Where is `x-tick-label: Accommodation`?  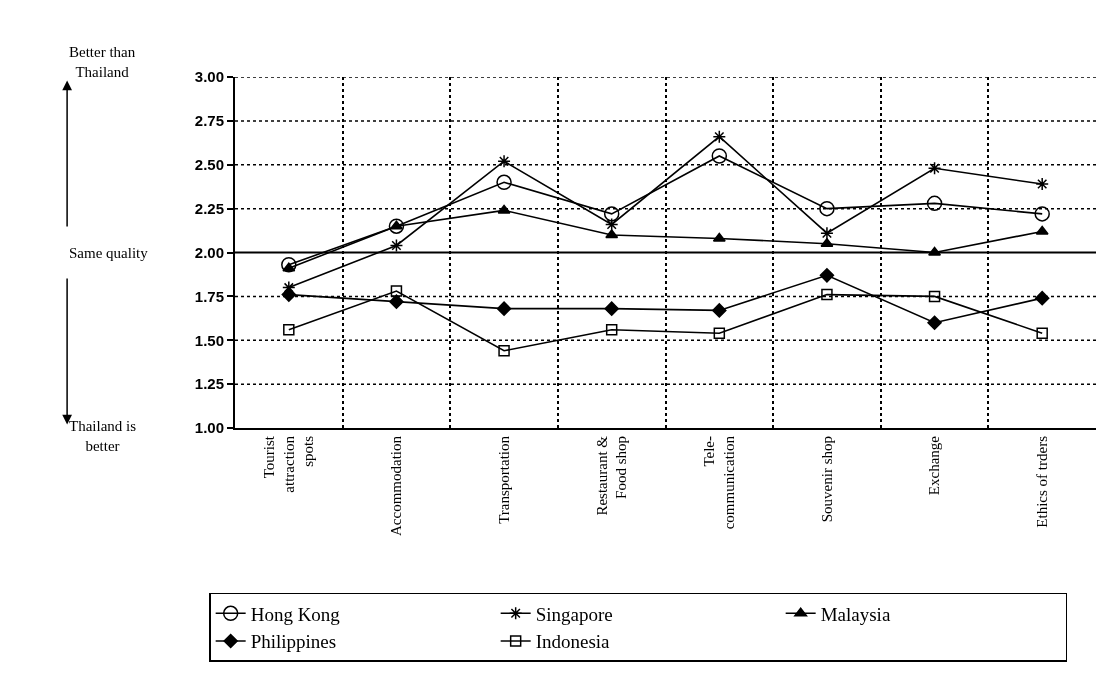 x-tick-label: Accommodation is located at coordinates (396, 485).